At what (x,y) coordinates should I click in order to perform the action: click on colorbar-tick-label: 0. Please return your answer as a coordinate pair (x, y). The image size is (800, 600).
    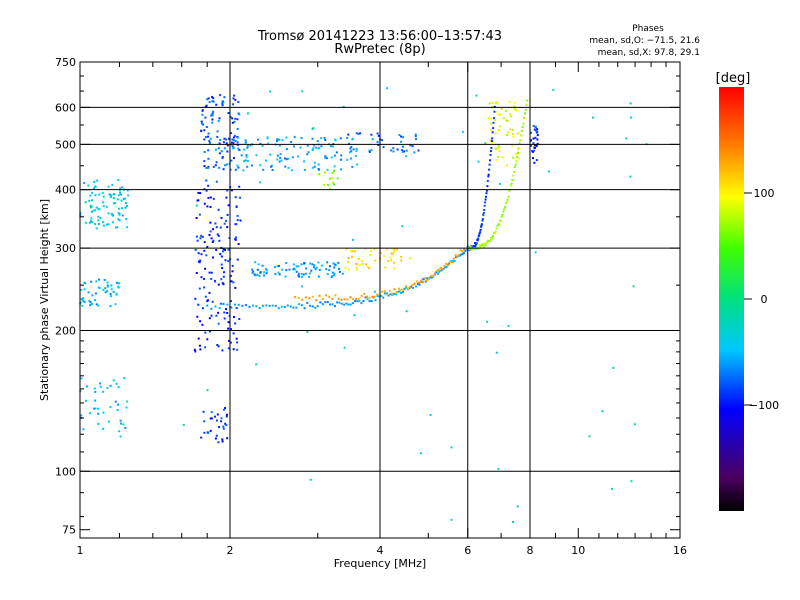
    Looking at the image, I should click on (764, 299).